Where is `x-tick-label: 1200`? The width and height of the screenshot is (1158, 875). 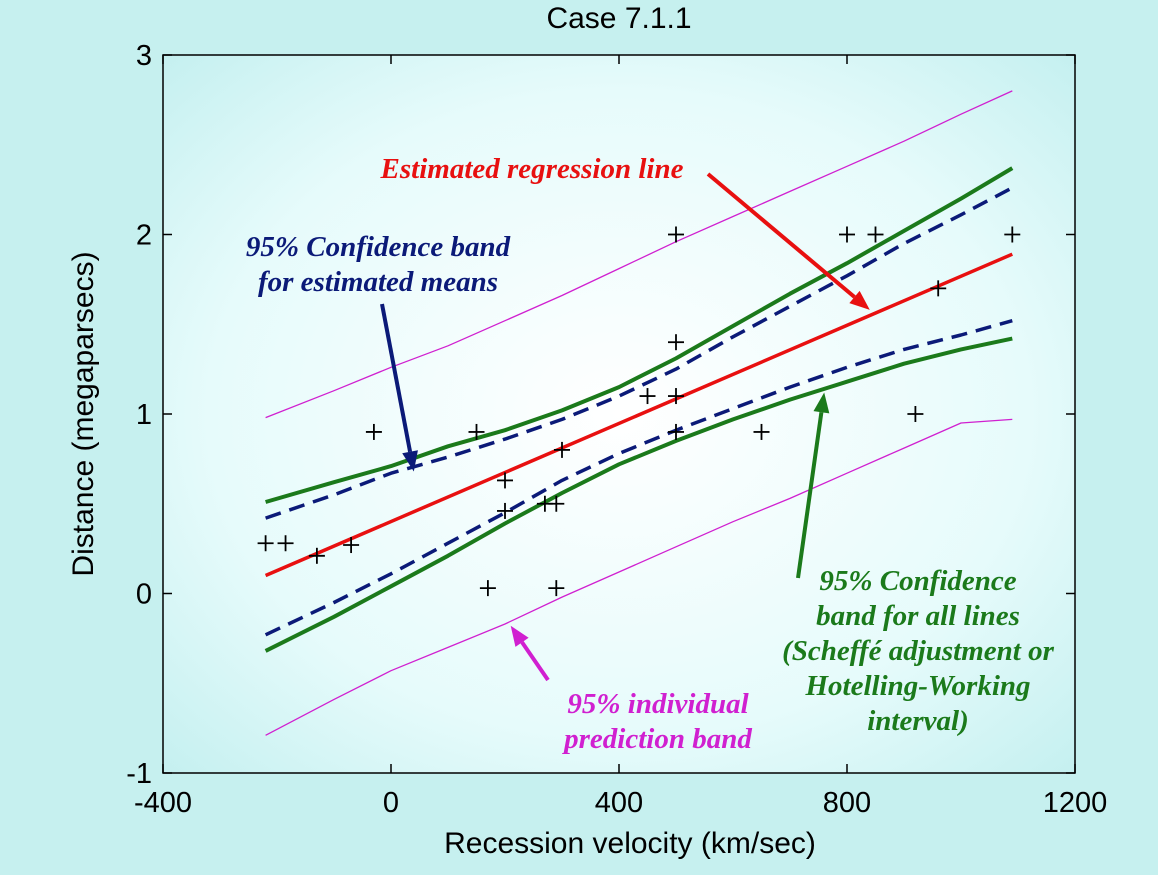
x-tick-label: 1200 is located at coordinates (1075, 803).